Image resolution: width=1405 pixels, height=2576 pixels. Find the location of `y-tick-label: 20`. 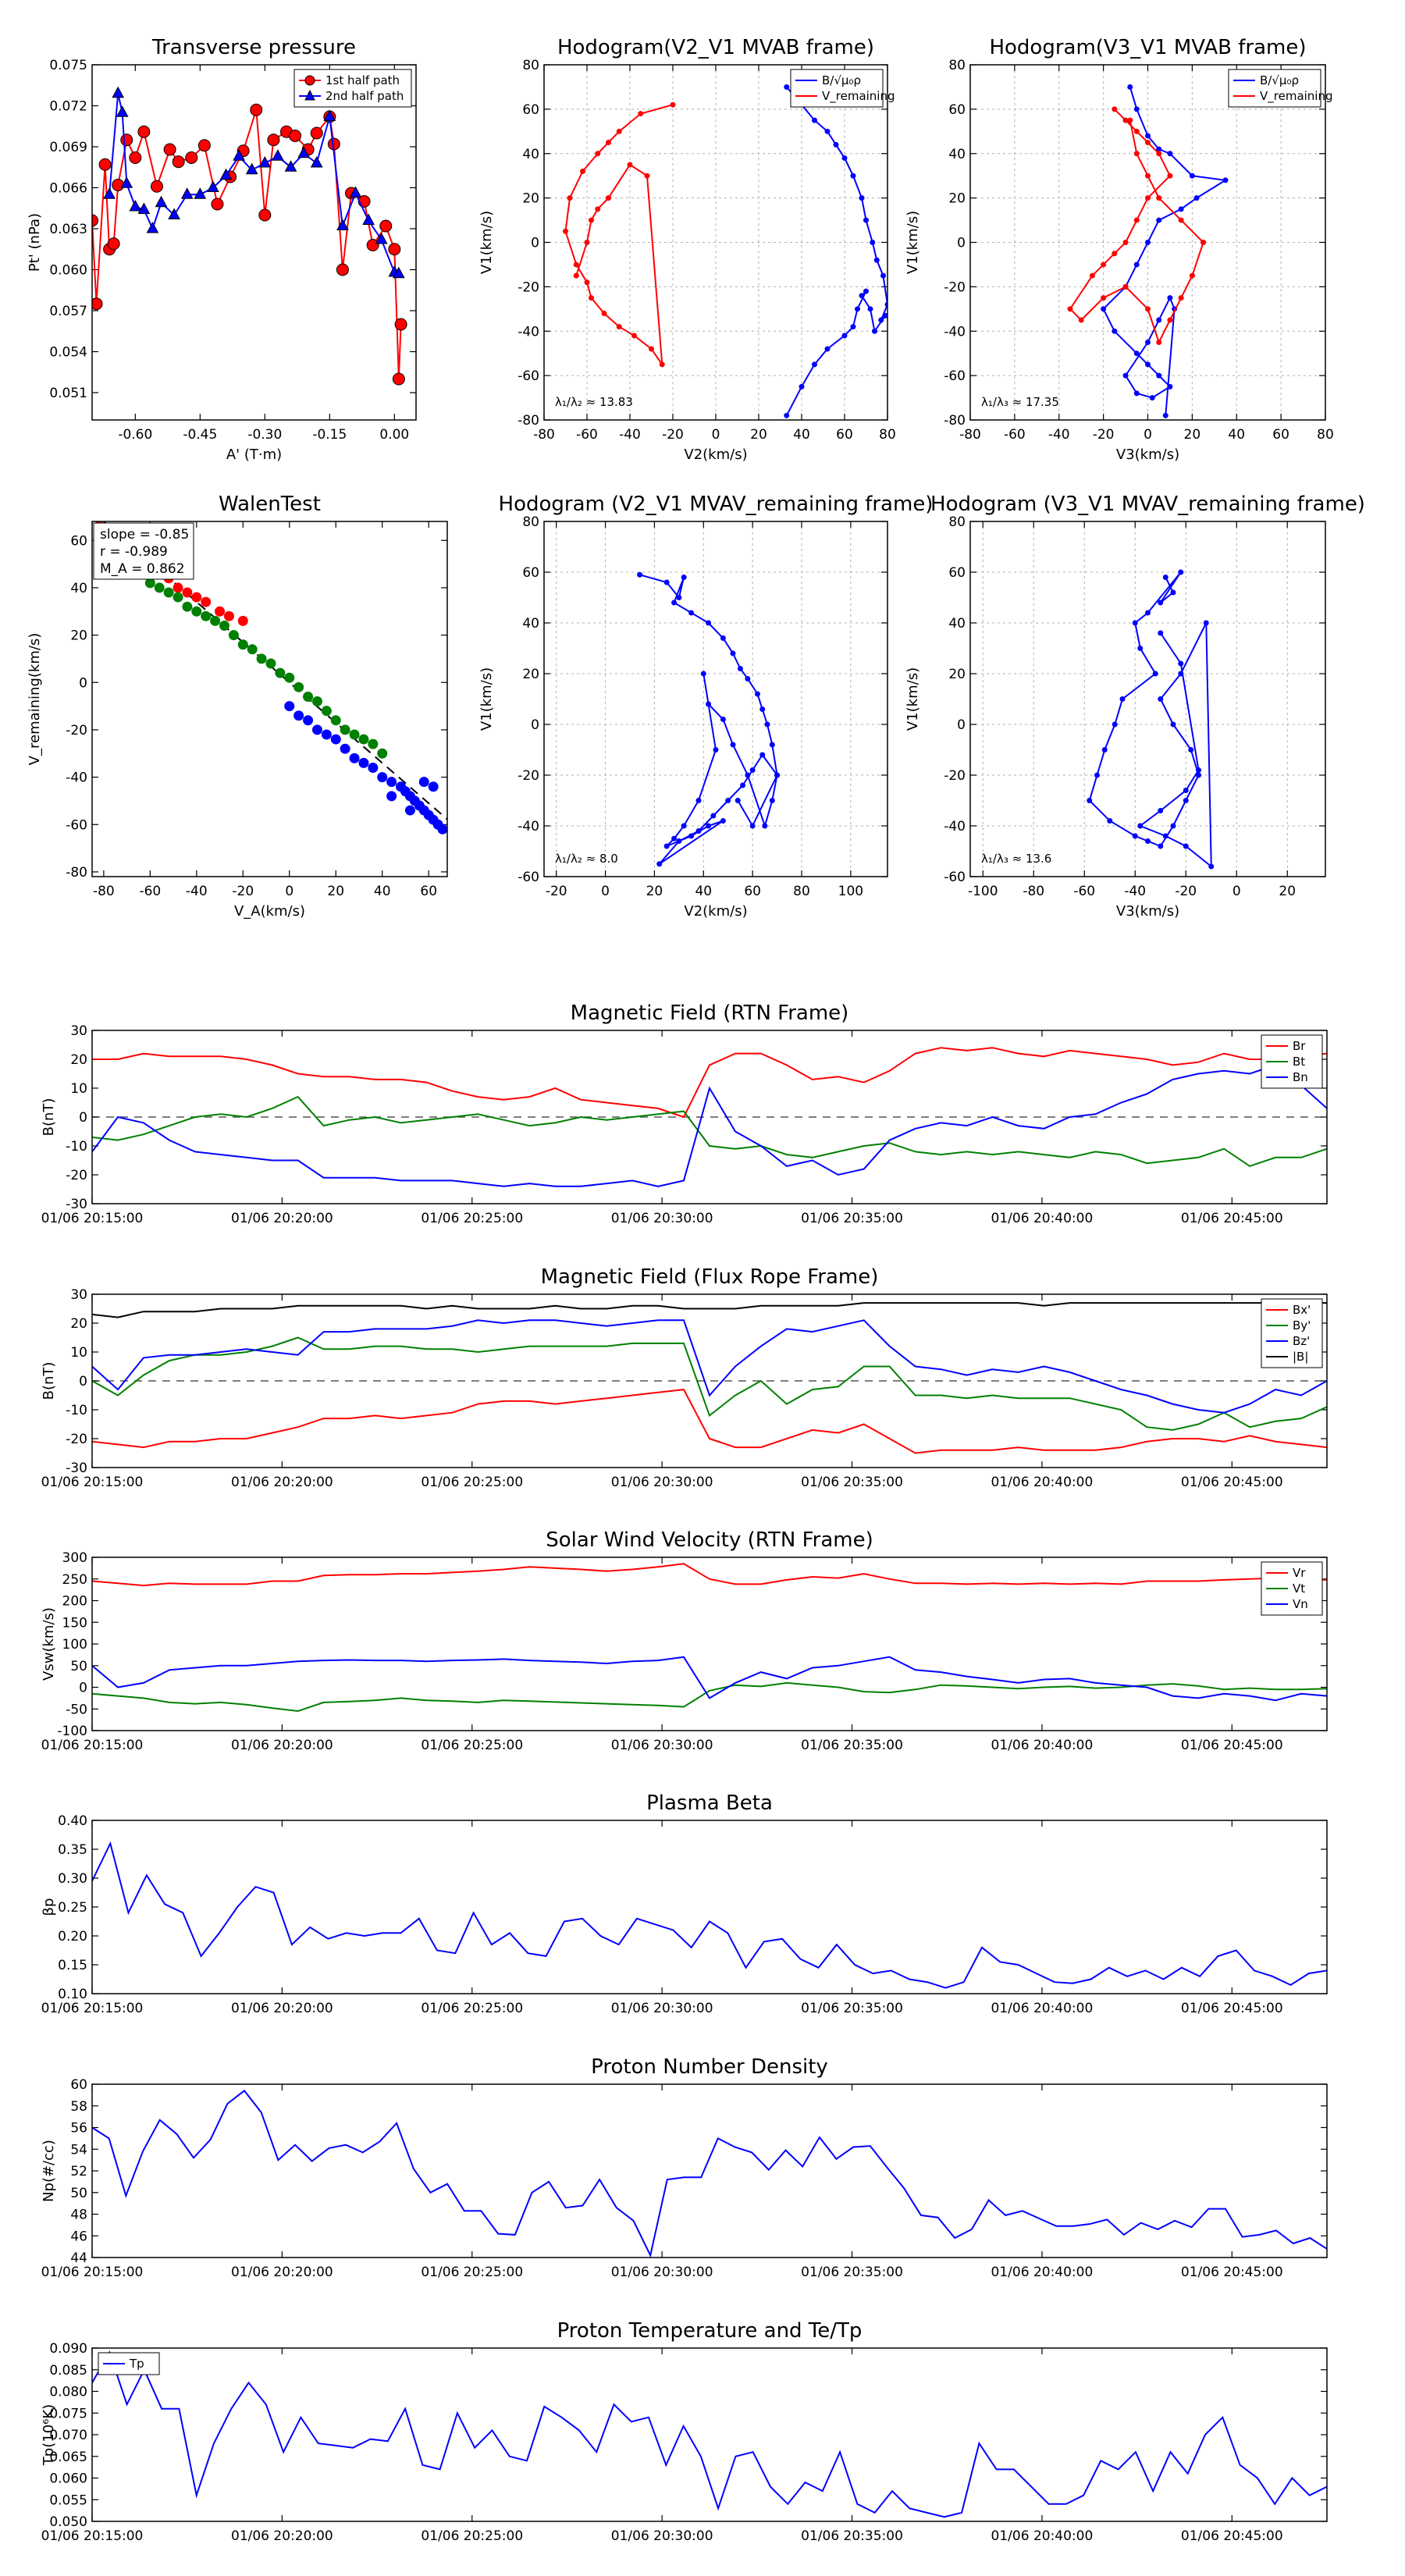

y-tick-label: 20 is located at coordinates (531, 199).